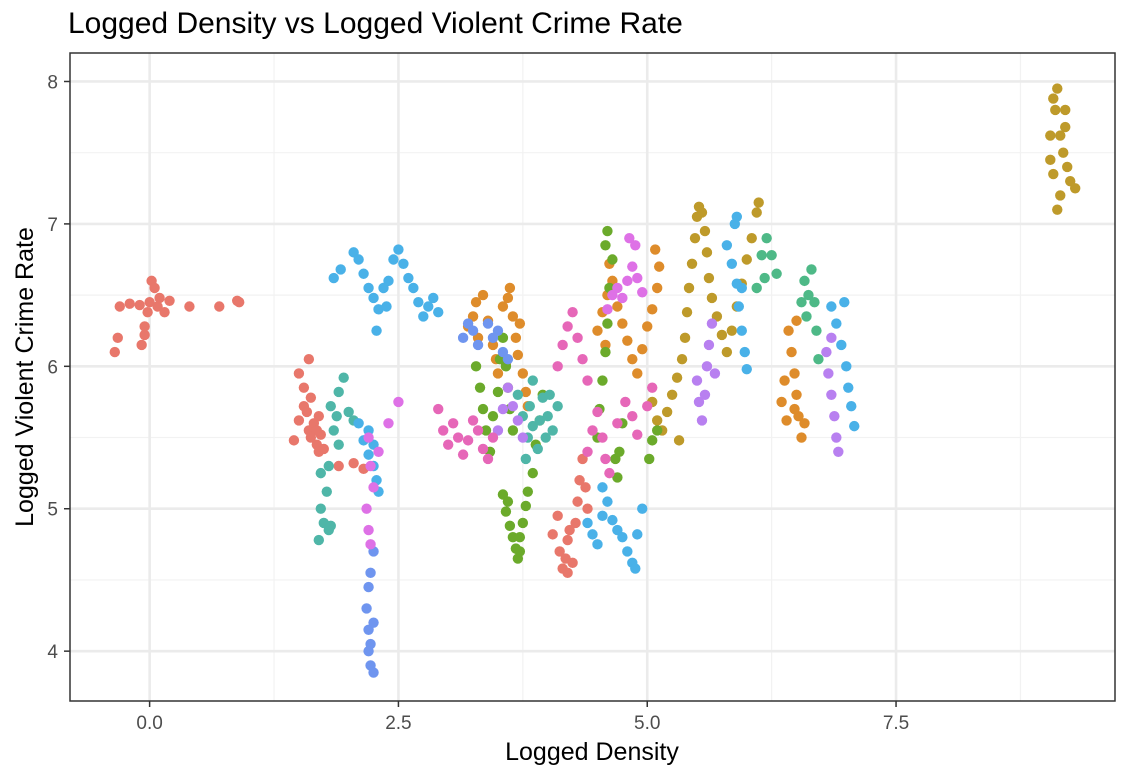 The width and height of the screenshot is (1146, 774). Describe the element at coordinates (896, 723) in the screenshot. I see `x-tick-label: 7.5` at that location.